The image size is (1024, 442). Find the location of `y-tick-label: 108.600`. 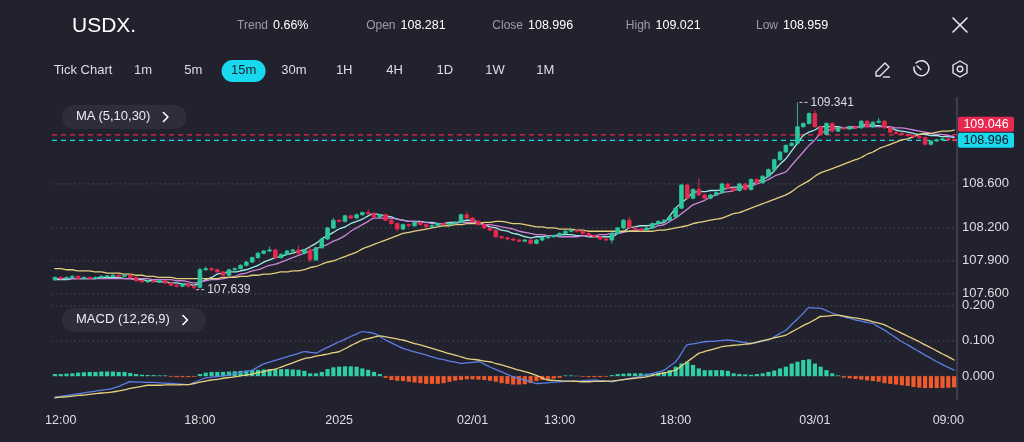

y-tick-label: 108.600 is located at coordinates (985, 183).